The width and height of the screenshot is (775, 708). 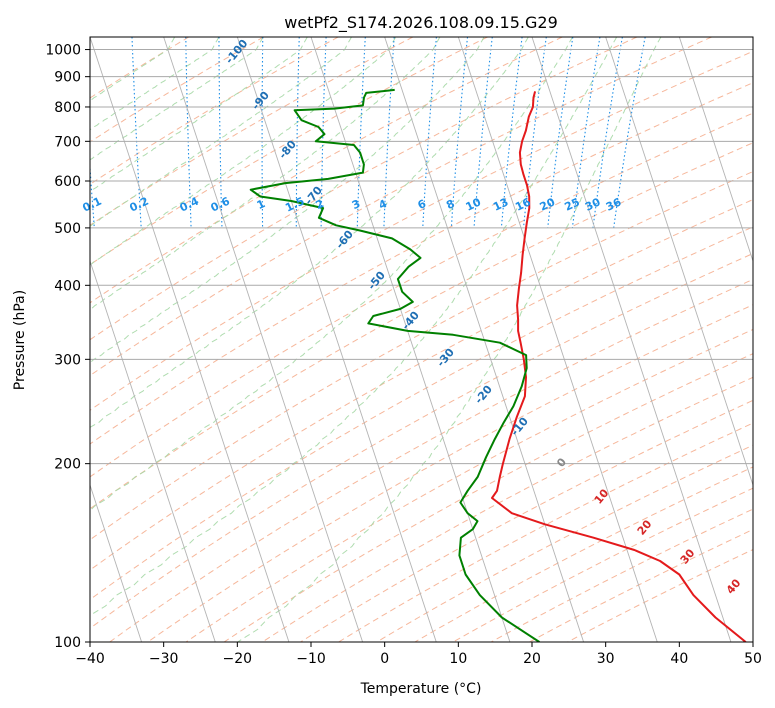 I want to click on mixing-ratio-label: 30, so click(x=593, y=204).